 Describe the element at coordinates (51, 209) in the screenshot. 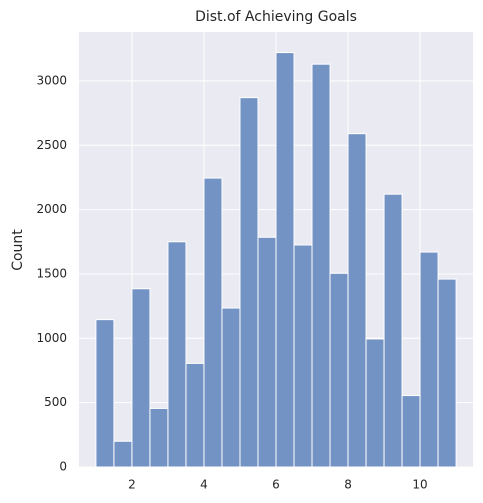

I see `y-tick-label: 2000` at that location.